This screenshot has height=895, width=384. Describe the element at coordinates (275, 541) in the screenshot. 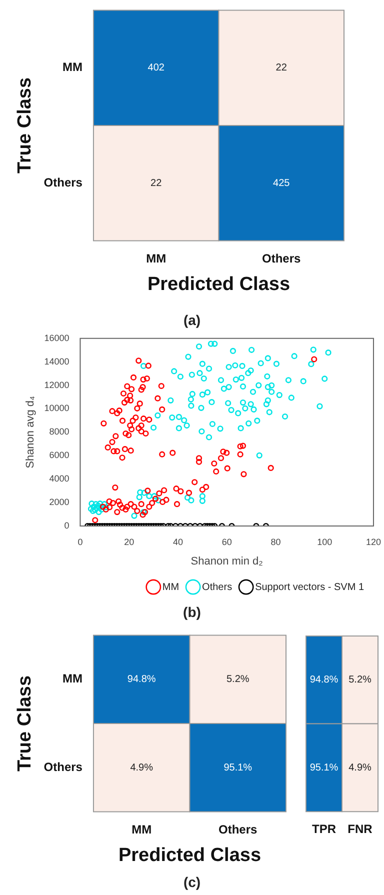

I see `x-tick-label: 80` at that location.